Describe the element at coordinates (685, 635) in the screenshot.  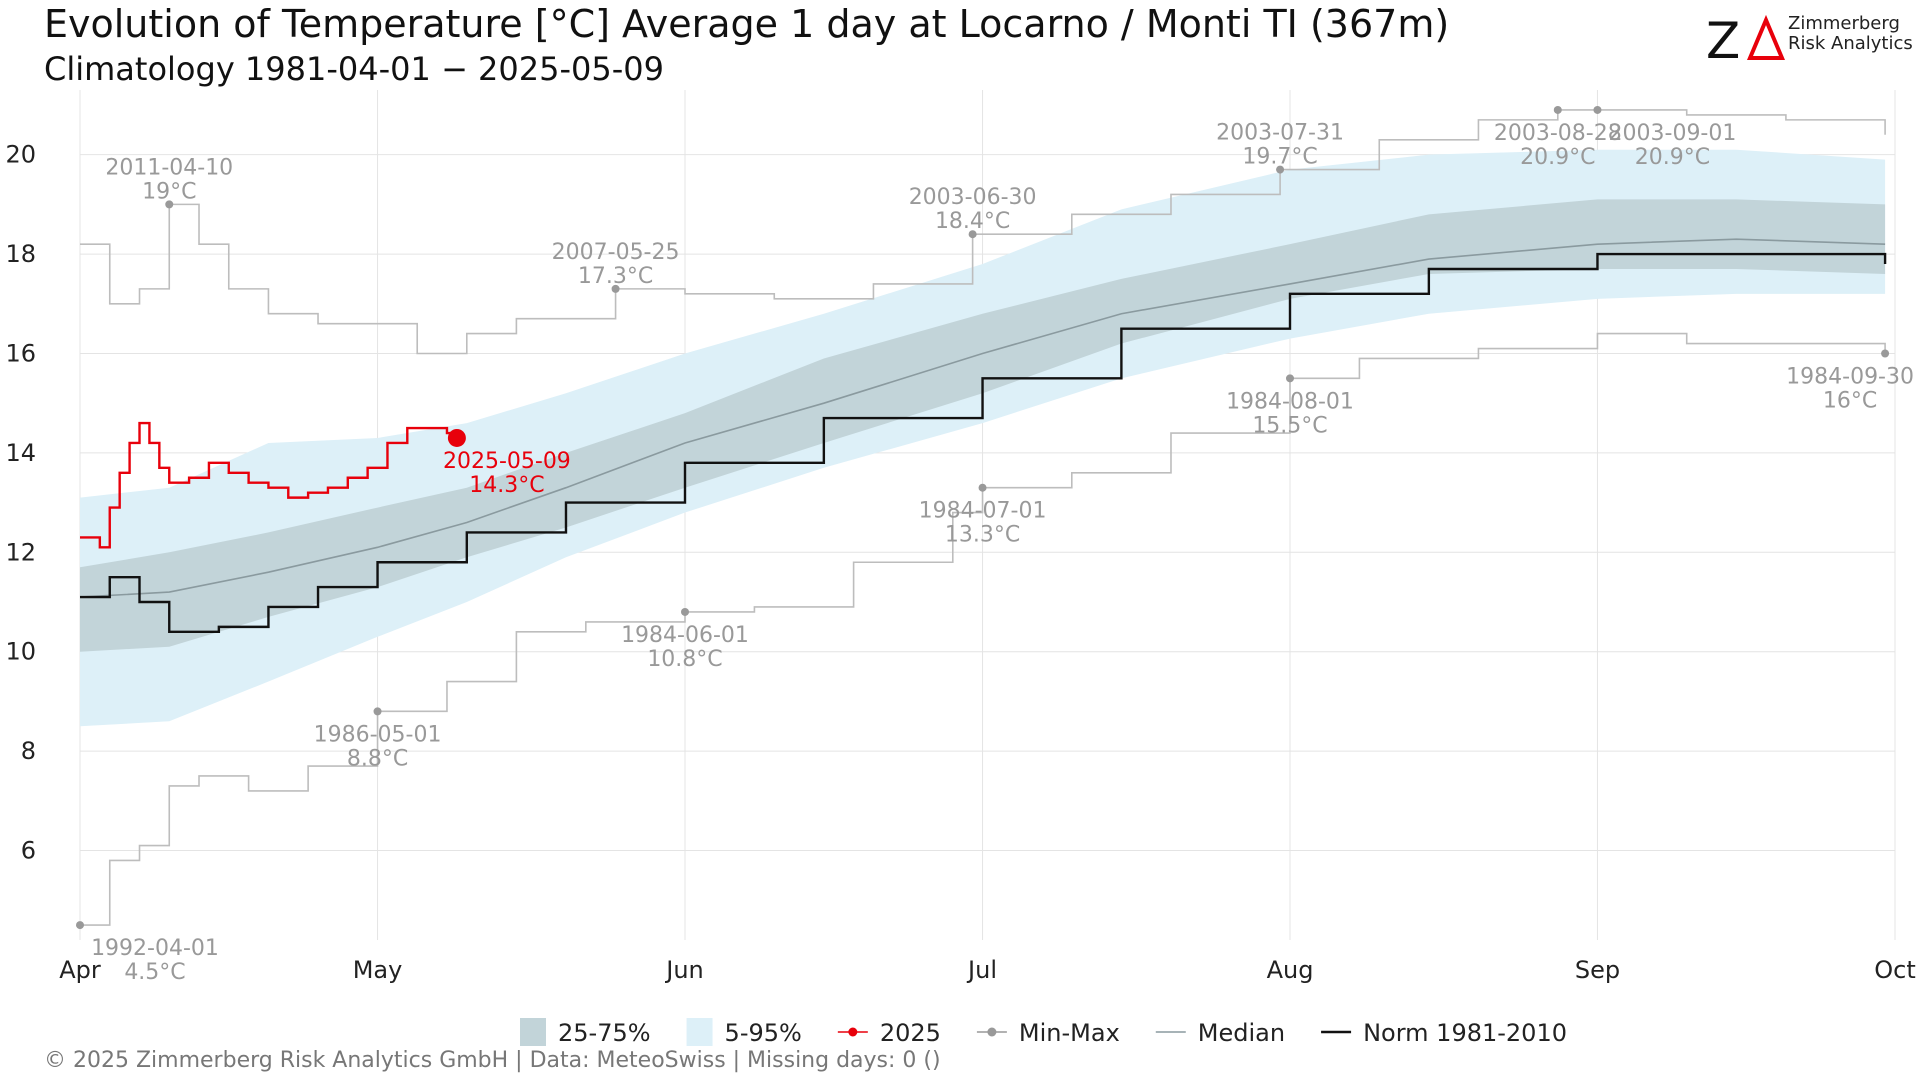
I see `annotation-date-label: 1984-06-01` at that location.